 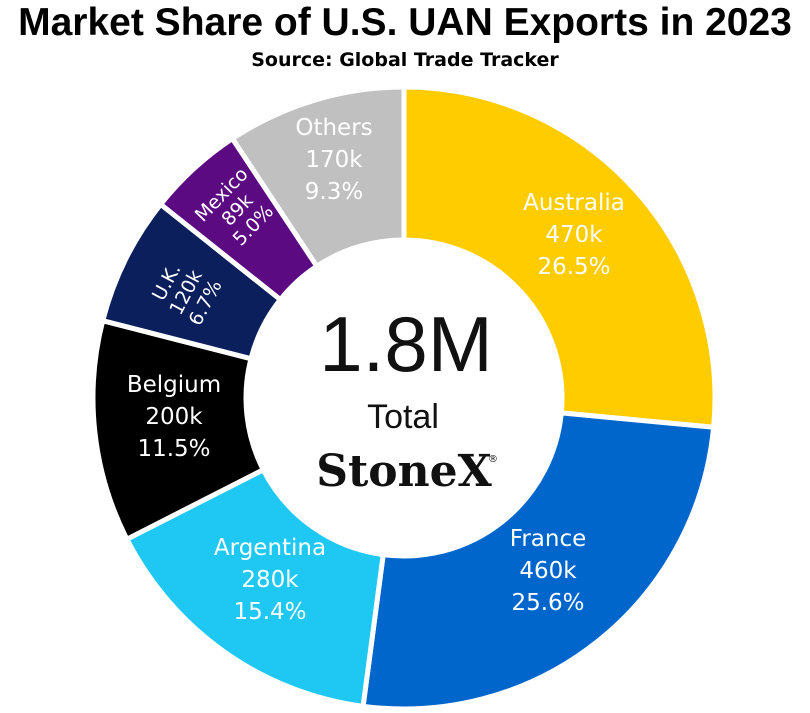 I want to click on slice-value: 200k, so click(x=174, y=417).